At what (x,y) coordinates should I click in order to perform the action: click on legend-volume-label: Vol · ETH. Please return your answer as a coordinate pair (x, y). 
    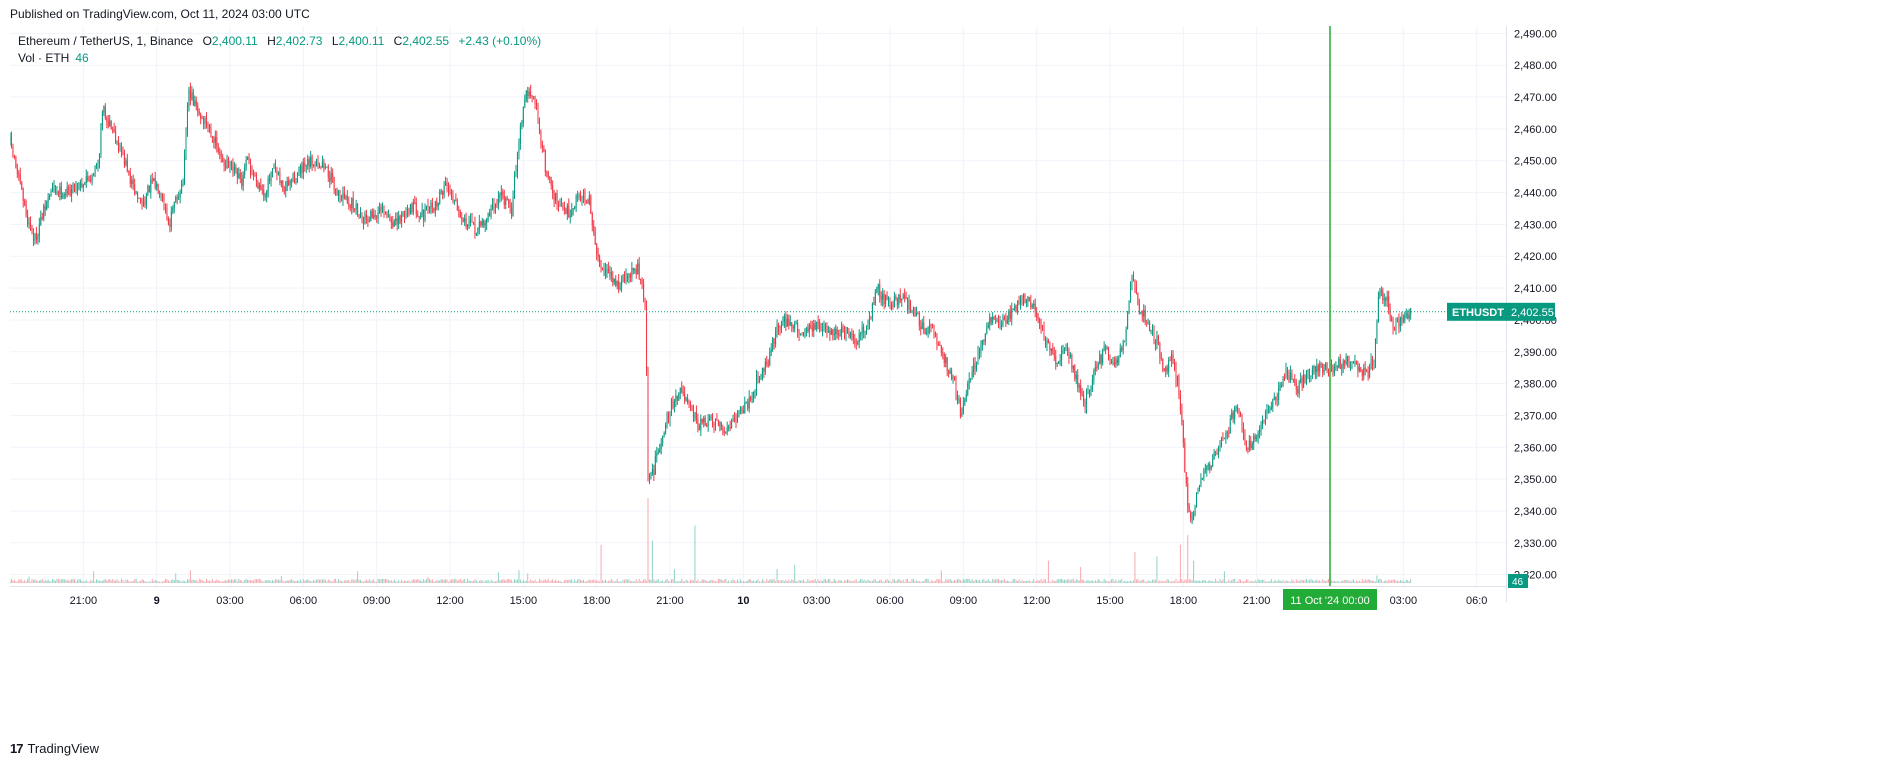
    Looking at the image, I should click on (44, 58).